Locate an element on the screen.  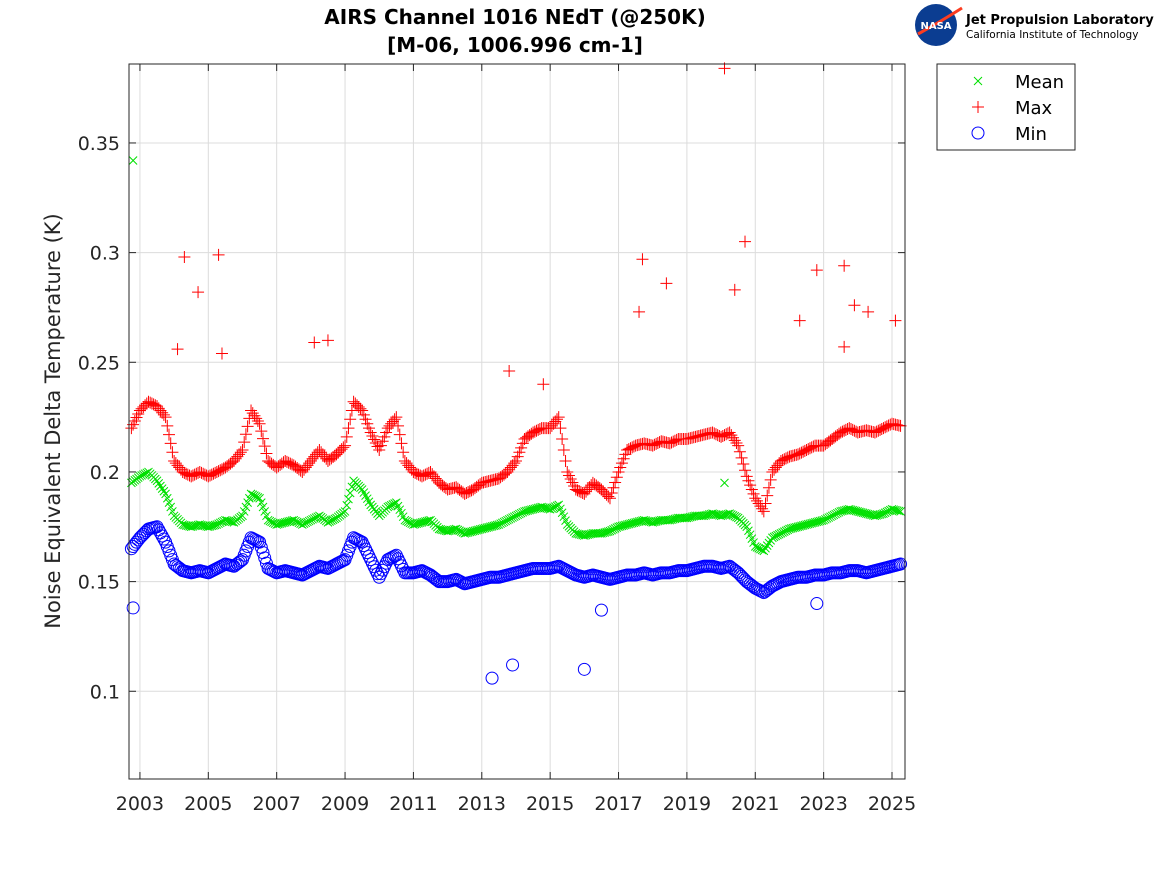
nasa-logo-text: NASA is located at coordinates (935, 26).